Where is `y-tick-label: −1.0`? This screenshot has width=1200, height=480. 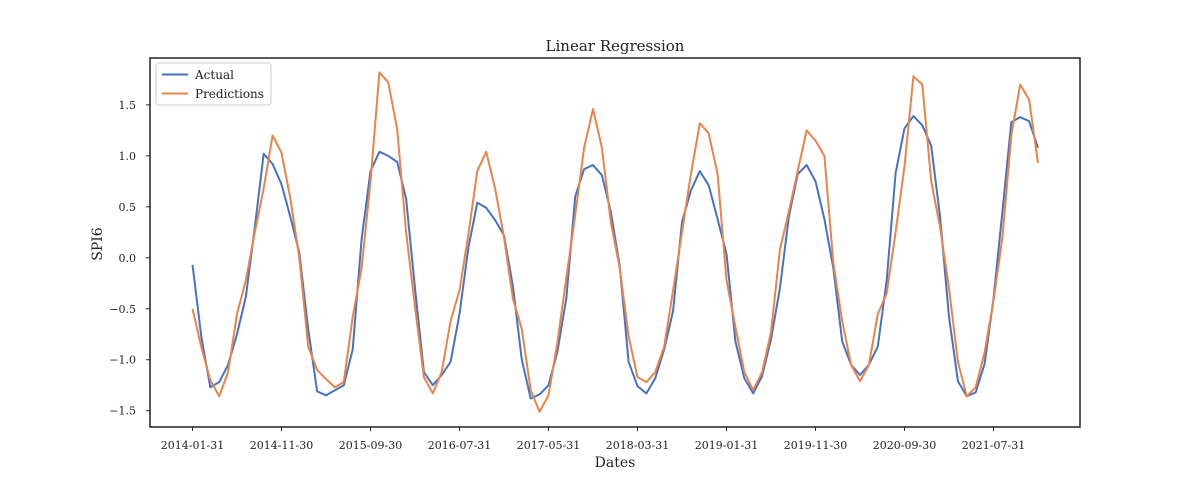
y-tick-label: −1.0 is located at coordinates (122, 360).